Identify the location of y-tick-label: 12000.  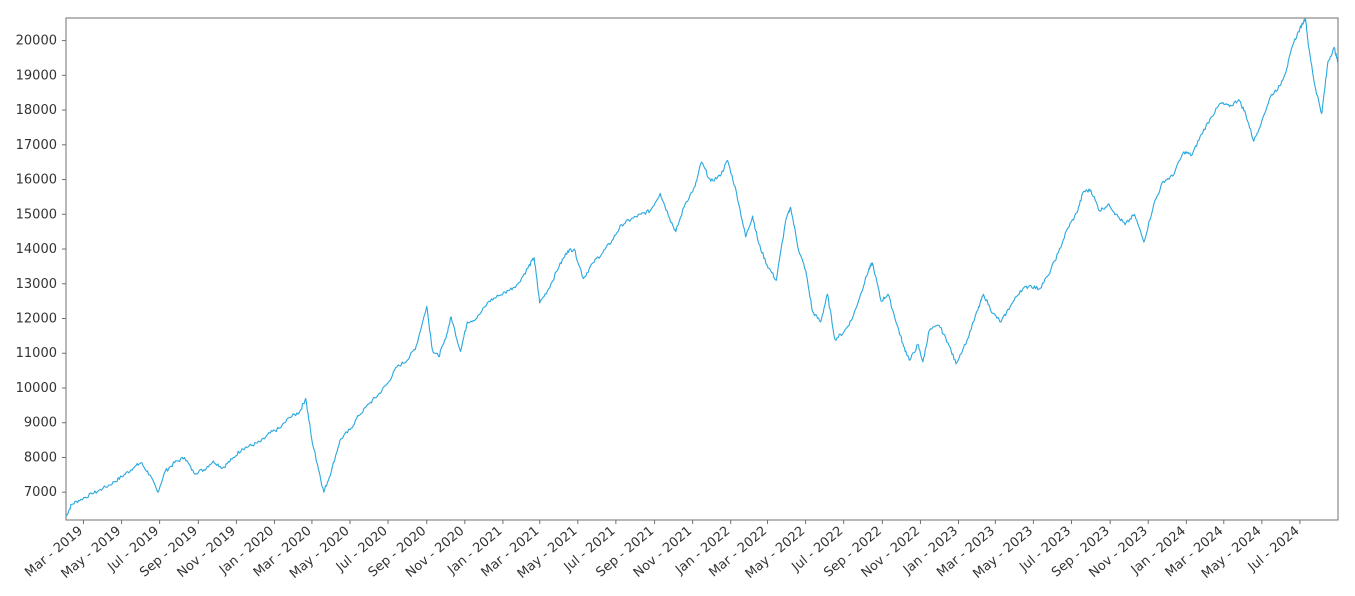
(36, 319).